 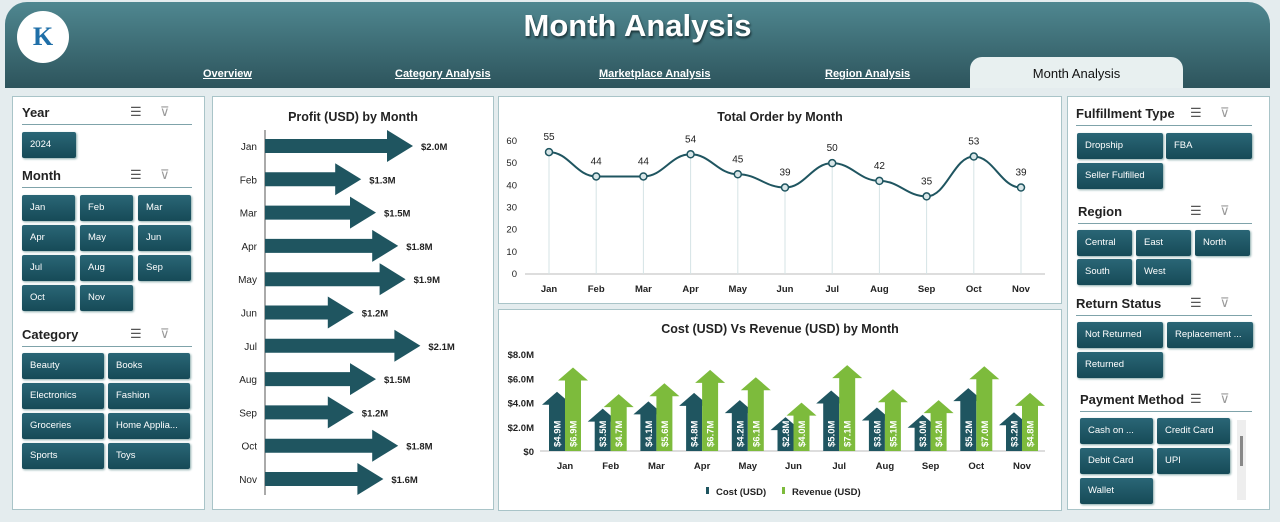 What do you see at coordinates (1209, 146) in the screenshot?
I see `fulfillment-slicer-item: FBA` at bounding box center [1209, 146].